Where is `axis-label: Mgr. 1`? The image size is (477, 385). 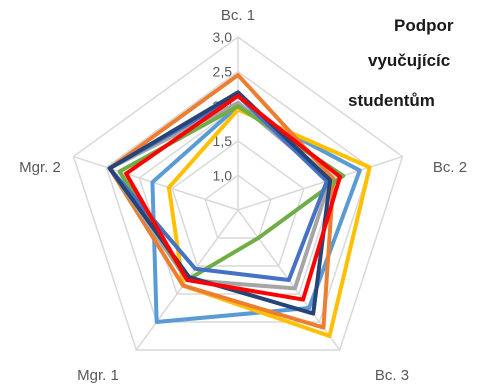
axis-label: Mgr. 1 is located at coordinates (98, 375).